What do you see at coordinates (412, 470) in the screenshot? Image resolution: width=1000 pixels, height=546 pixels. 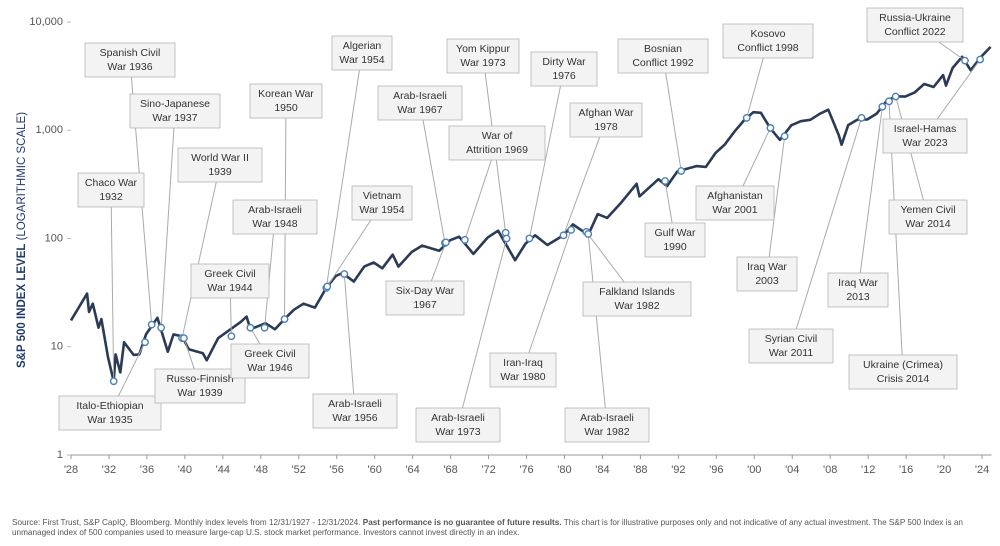 I see `x-tick-label: '64` at bounding box center [412, 470].